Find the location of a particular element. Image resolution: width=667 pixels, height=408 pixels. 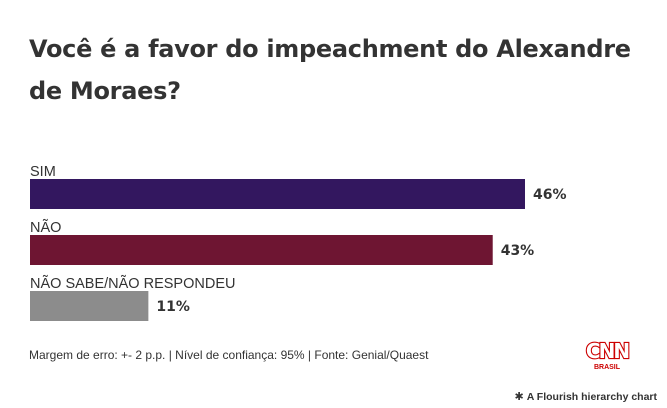

value-label-0: 46% is located at coordinates (550, 195).